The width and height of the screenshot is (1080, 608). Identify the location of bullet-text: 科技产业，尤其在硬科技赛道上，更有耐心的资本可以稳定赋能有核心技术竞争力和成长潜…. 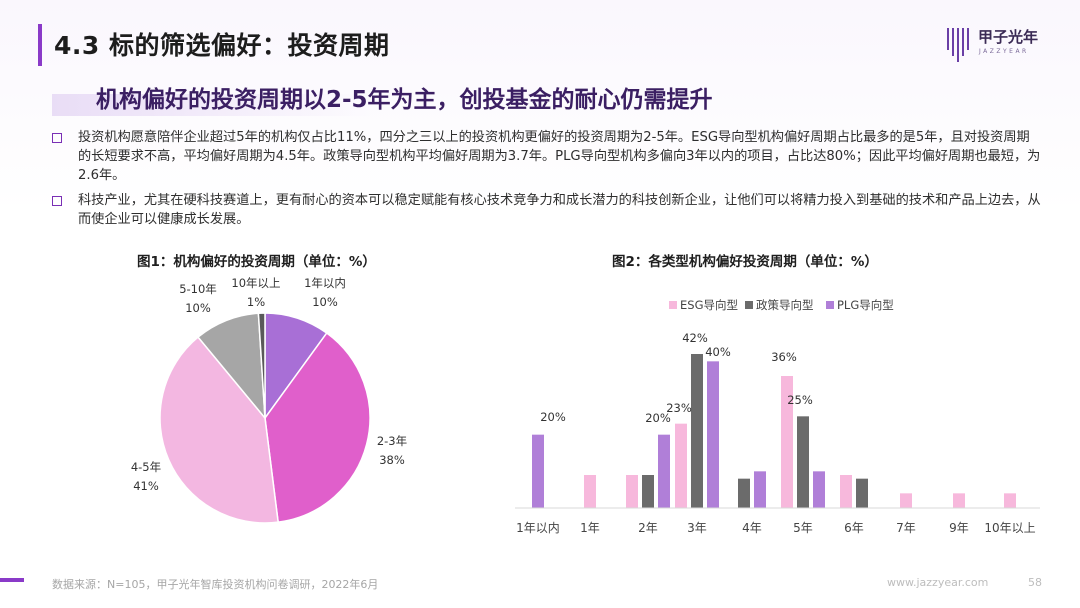
(559, 210).